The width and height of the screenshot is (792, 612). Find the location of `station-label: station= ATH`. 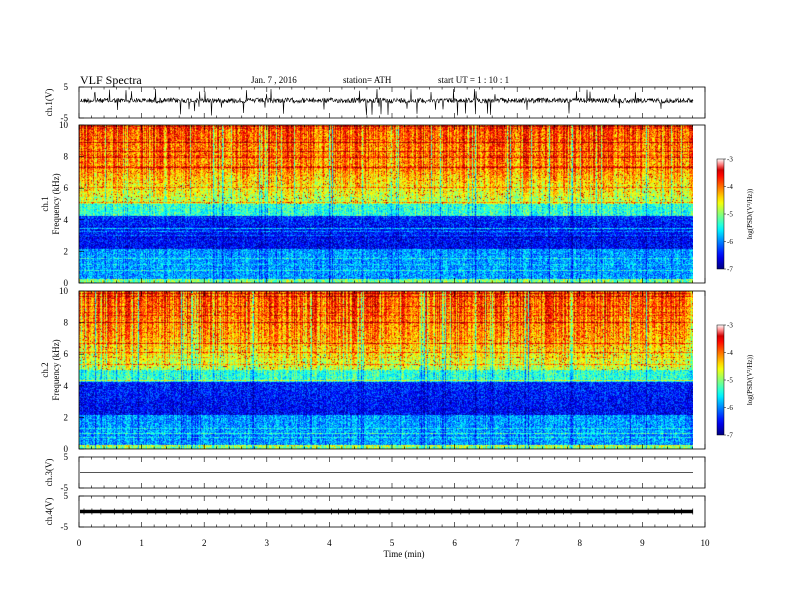

station-label: station= ATH is located at coordinates (367, 80).